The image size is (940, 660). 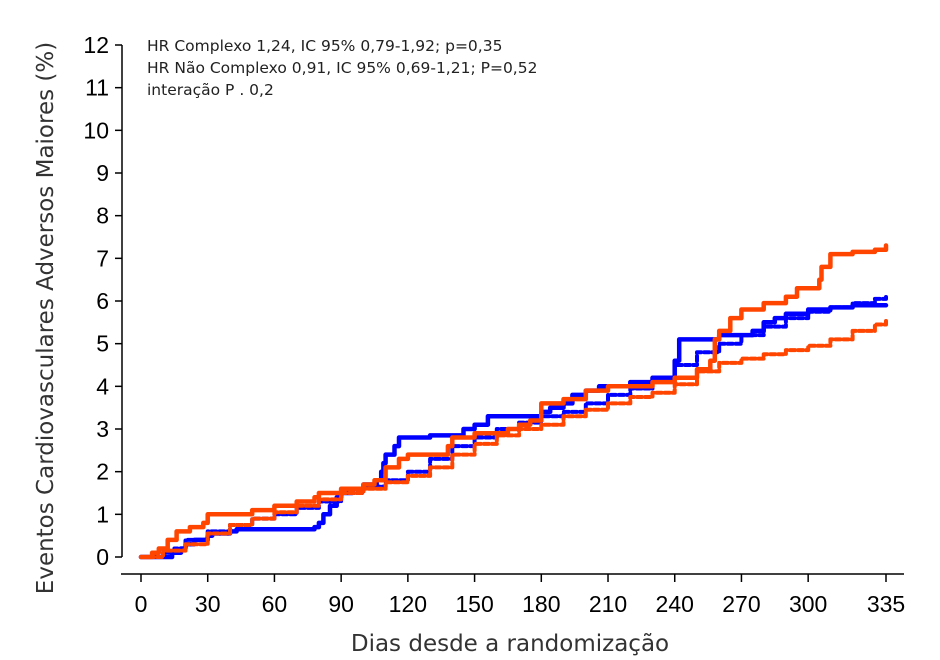 I want to click on x-tick-label: 0, so click(x=141, y=604).